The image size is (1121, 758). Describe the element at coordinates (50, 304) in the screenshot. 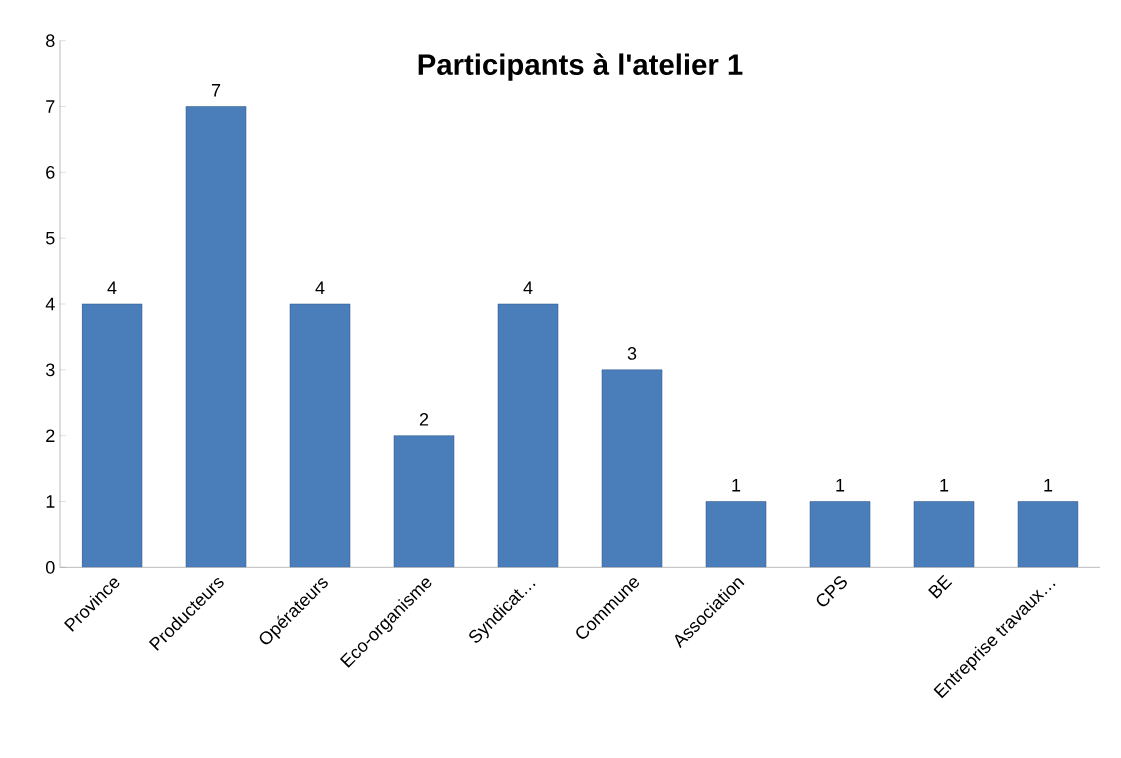

I see `y-tick-label: 4` at that location.